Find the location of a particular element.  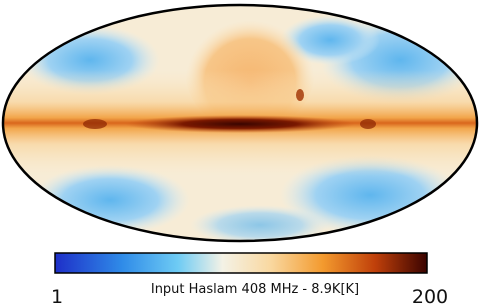

colorbar-label: Input Haslam 408 MHz - 8.9K[K] is located at coordinates (255, 289).